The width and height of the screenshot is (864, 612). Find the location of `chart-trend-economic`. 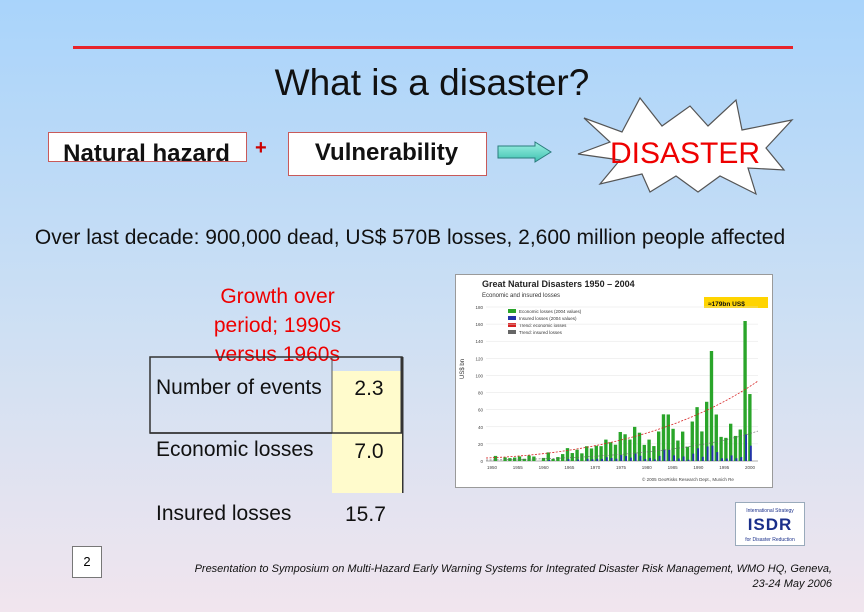

chart-trend-economic is located at coordinates (622, 419).